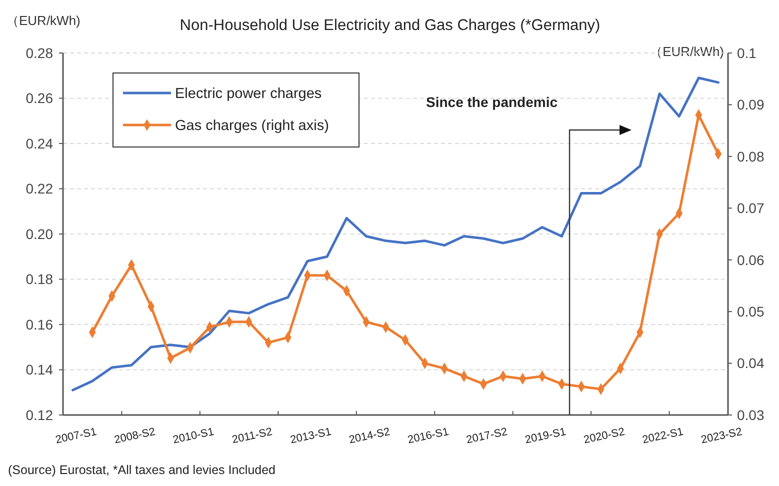 This screenshot has width=779, height=486. What do you see at coordinates (43, 20) in the screenshot?
I see `y-axis-title: （EUR/kWh)` at bounding box center [43, 20].